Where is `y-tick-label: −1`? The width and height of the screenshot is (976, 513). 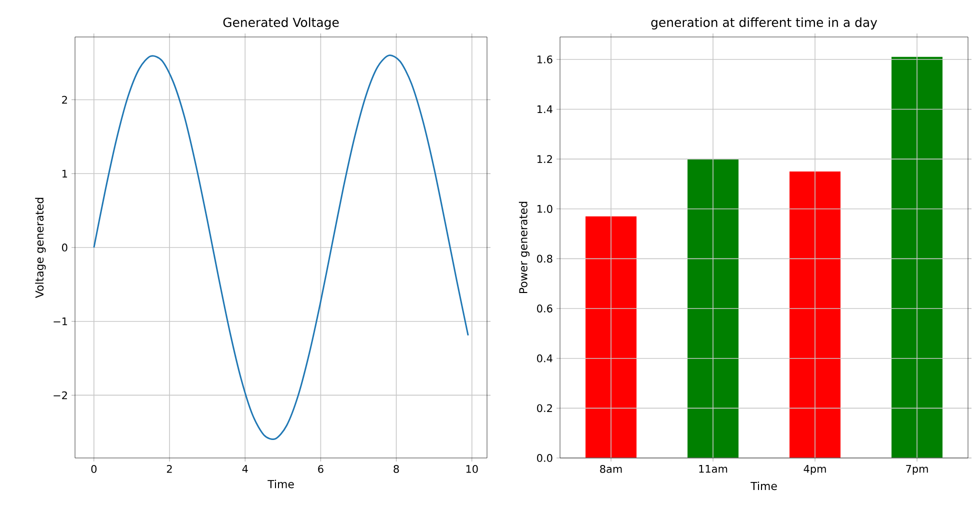
y-tick-label: −1 is located at coordinates (61, 322).